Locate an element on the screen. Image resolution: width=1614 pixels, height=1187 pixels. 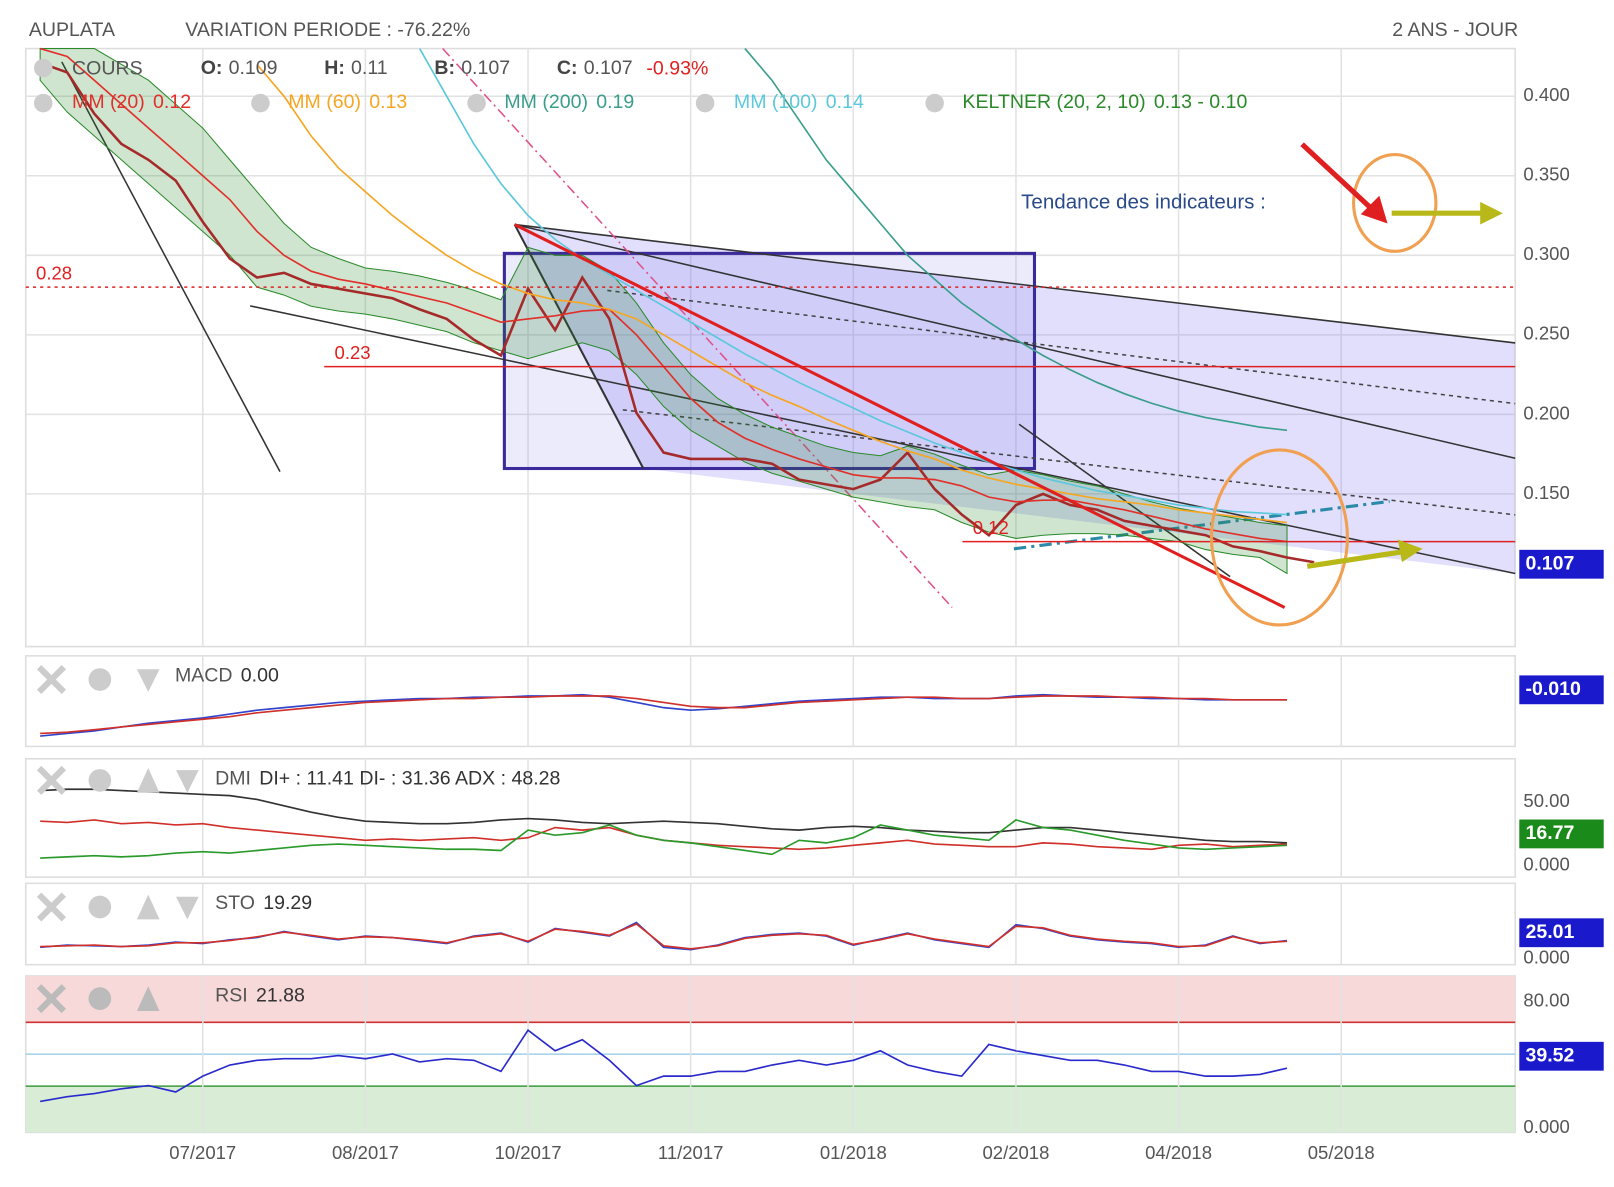
indicator-value: DI+ : 11.41 DI- : 31.36 ADX : 48.28 is located at coordinates (409, 779).